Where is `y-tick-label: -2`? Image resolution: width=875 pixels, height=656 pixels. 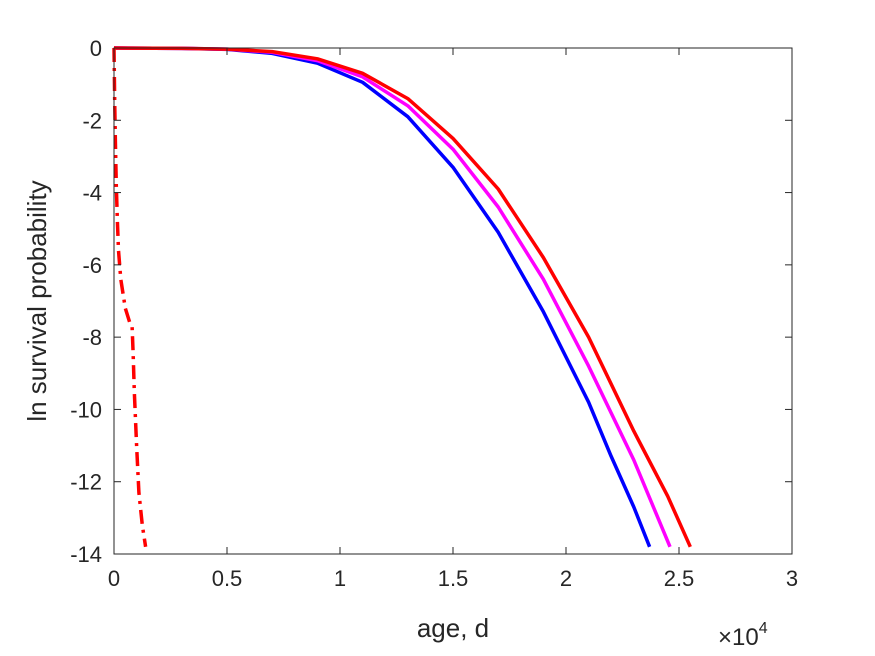 y-tick-label: -2 is located at coordinates (92, 120).